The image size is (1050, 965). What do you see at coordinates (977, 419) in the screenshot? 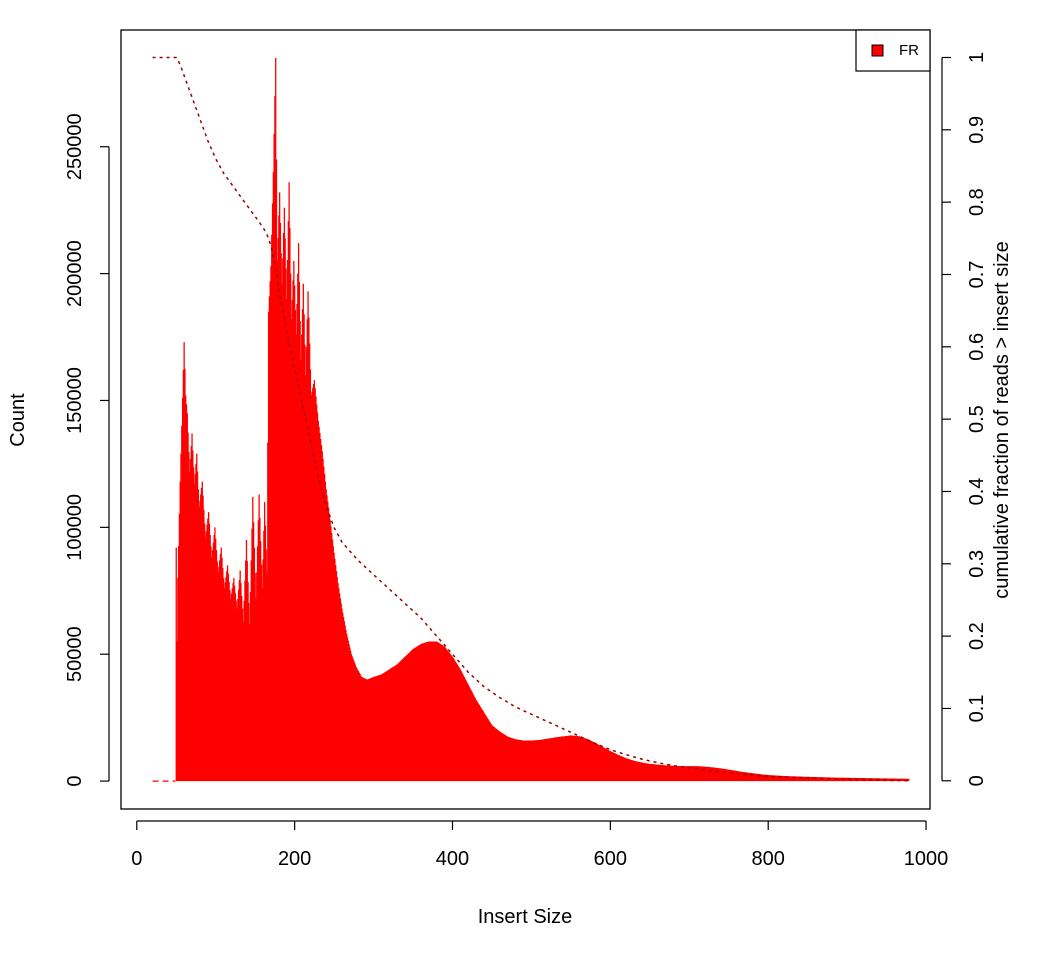
I see `y2-tick-label: 0.5` at bounding box center [977, 419].